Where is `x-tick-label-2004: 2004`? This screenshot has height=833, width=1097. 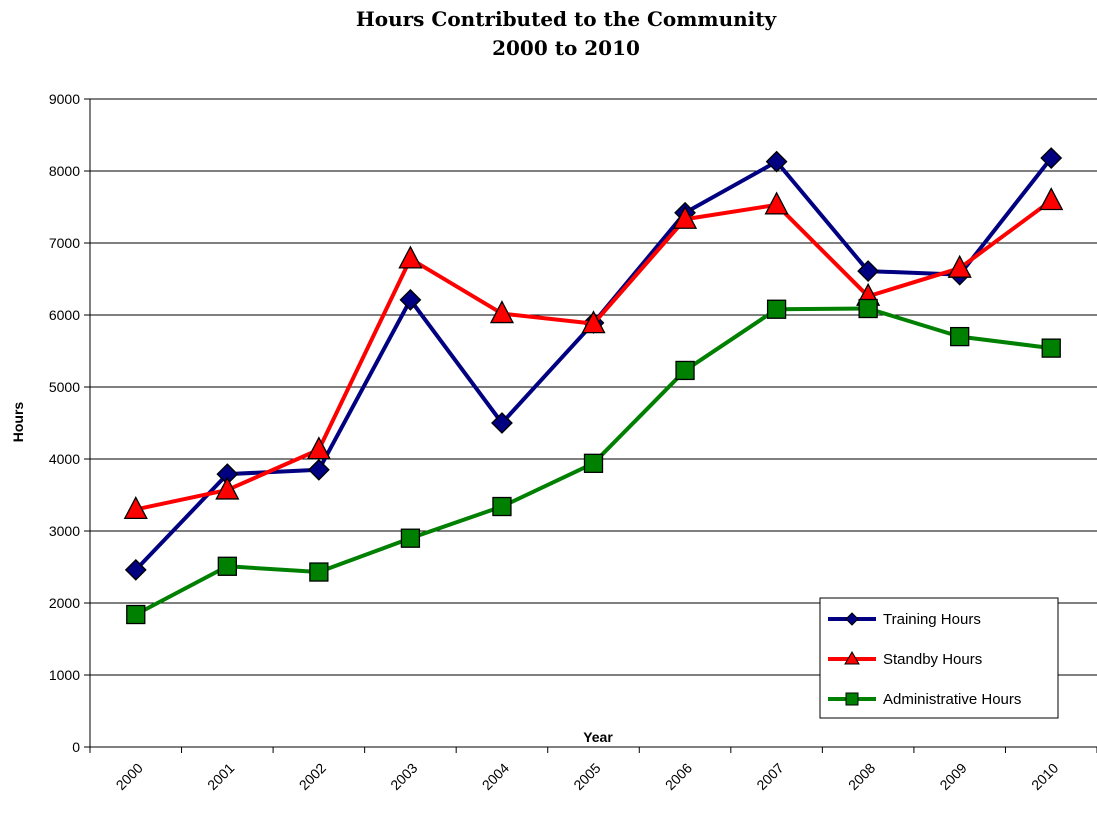 x-tick-label-2004: 2004 is located at coordinates (495, 776).